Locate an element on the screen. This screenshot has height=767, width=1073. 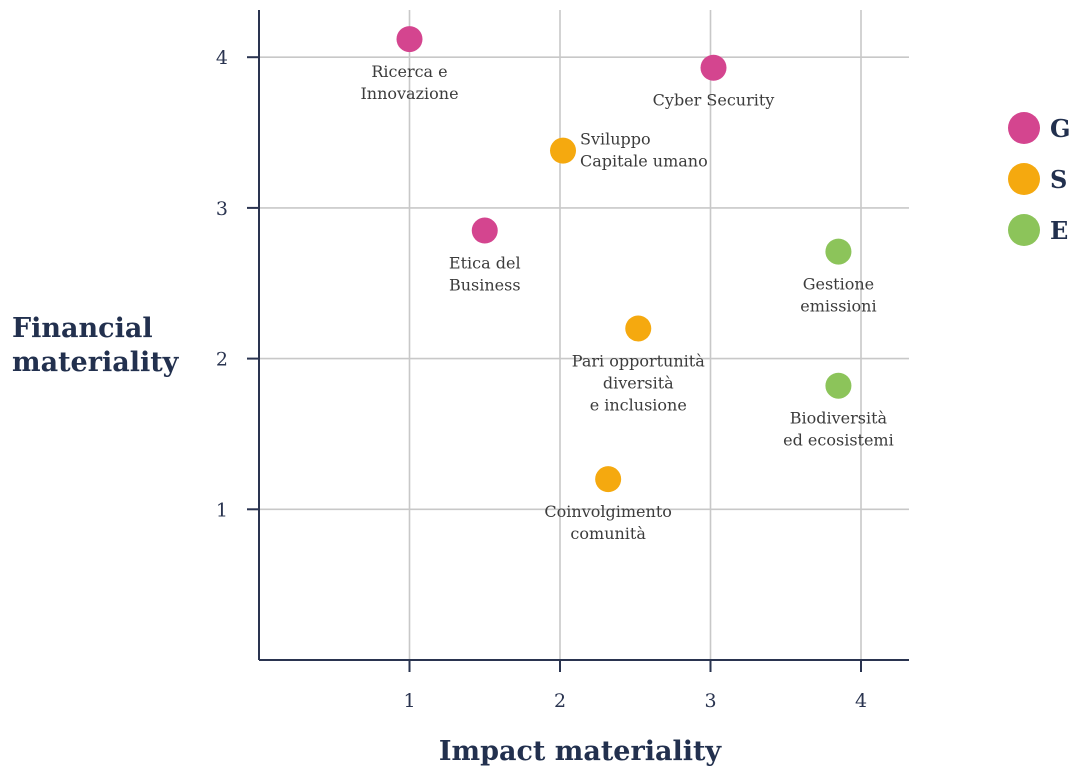
legend-marker-g is located at coordinates (1024, 128).